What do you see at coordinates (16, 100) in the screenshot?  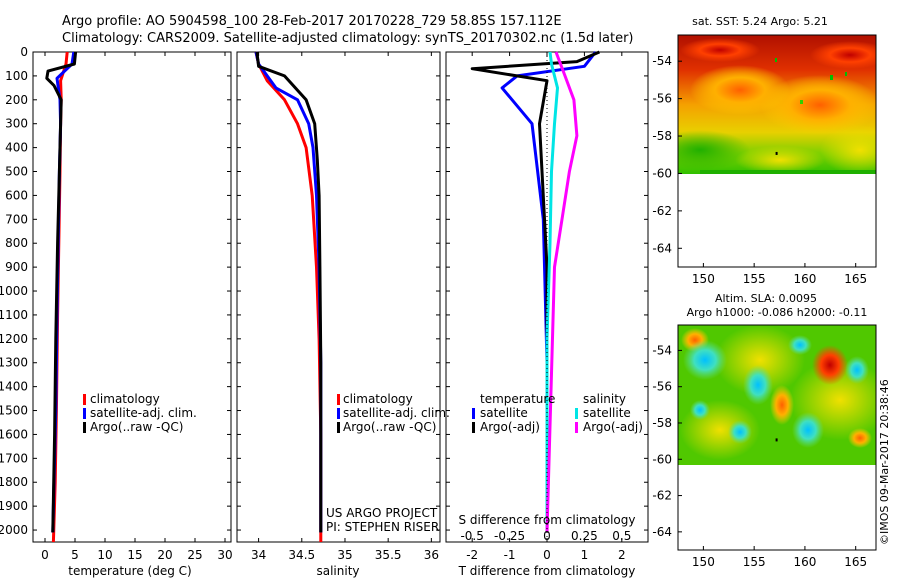 I see `depth-tick-label: 200` at bounding box center [16, 100].